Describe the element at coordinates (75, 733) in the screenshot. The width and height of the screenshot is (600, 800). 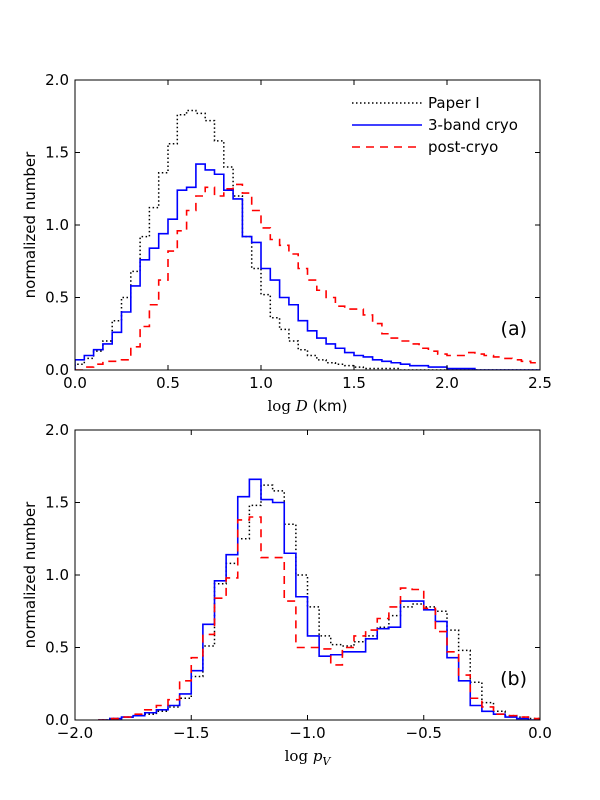
I see `x-tick-label: −2.0` at that location.